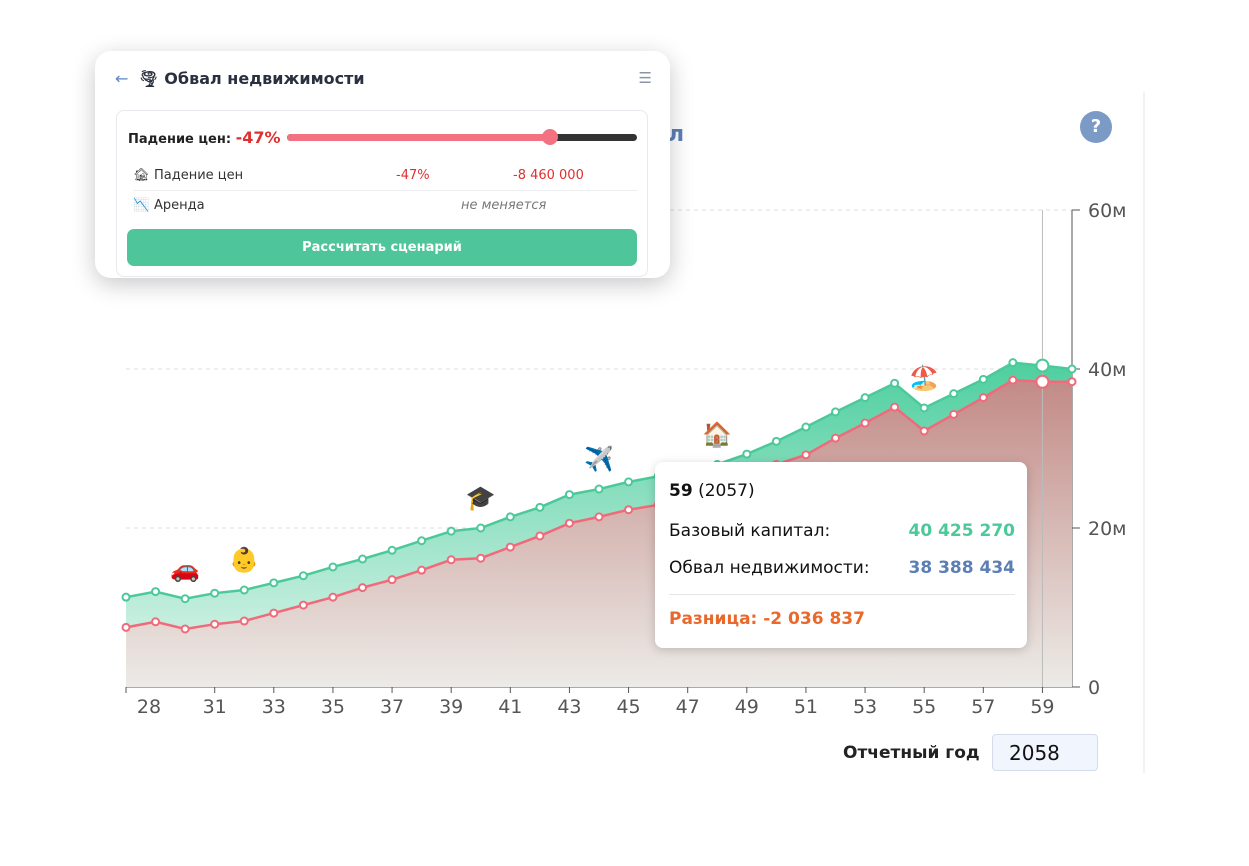  I want to click on event-icon: 🚗, so click(185, 569).